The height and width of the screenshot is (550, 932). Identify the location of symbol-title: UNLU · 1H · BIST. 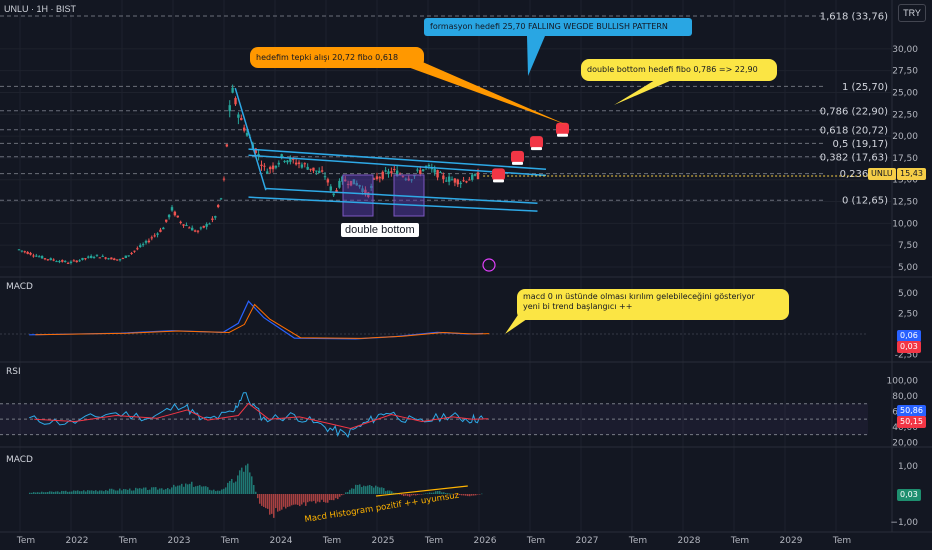
(40, 9).